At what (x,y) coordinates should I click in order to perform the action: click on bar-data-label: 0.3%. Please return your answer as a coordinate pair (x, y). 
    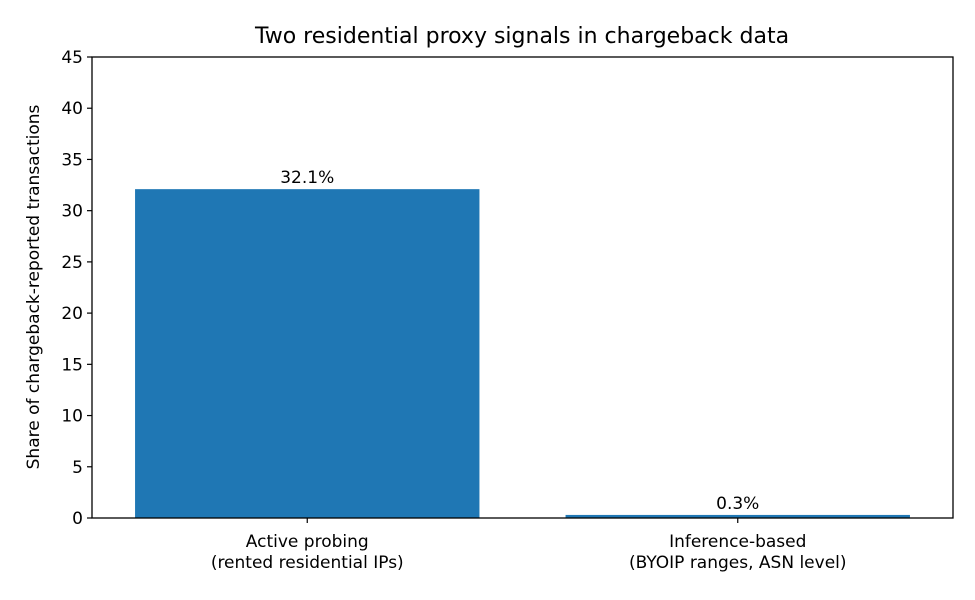
    Looking at the image, I should click on (737, 504).